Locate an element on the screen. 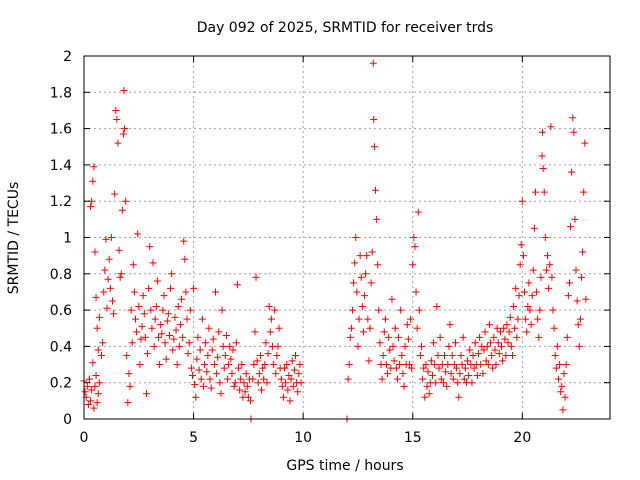 Image resolution: width=640 pixels, height=480 pixels. y-tick-label: 0.4 is located at coordinates (61, 347).